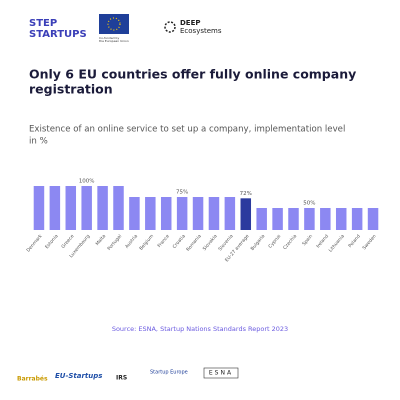 Image resolution: width=400 pixels, height=400 pixels. What do you see at coordinates (114, 41) in the screenshot?
I see `eu-text: the European Union` at bounding box center [114, 41].